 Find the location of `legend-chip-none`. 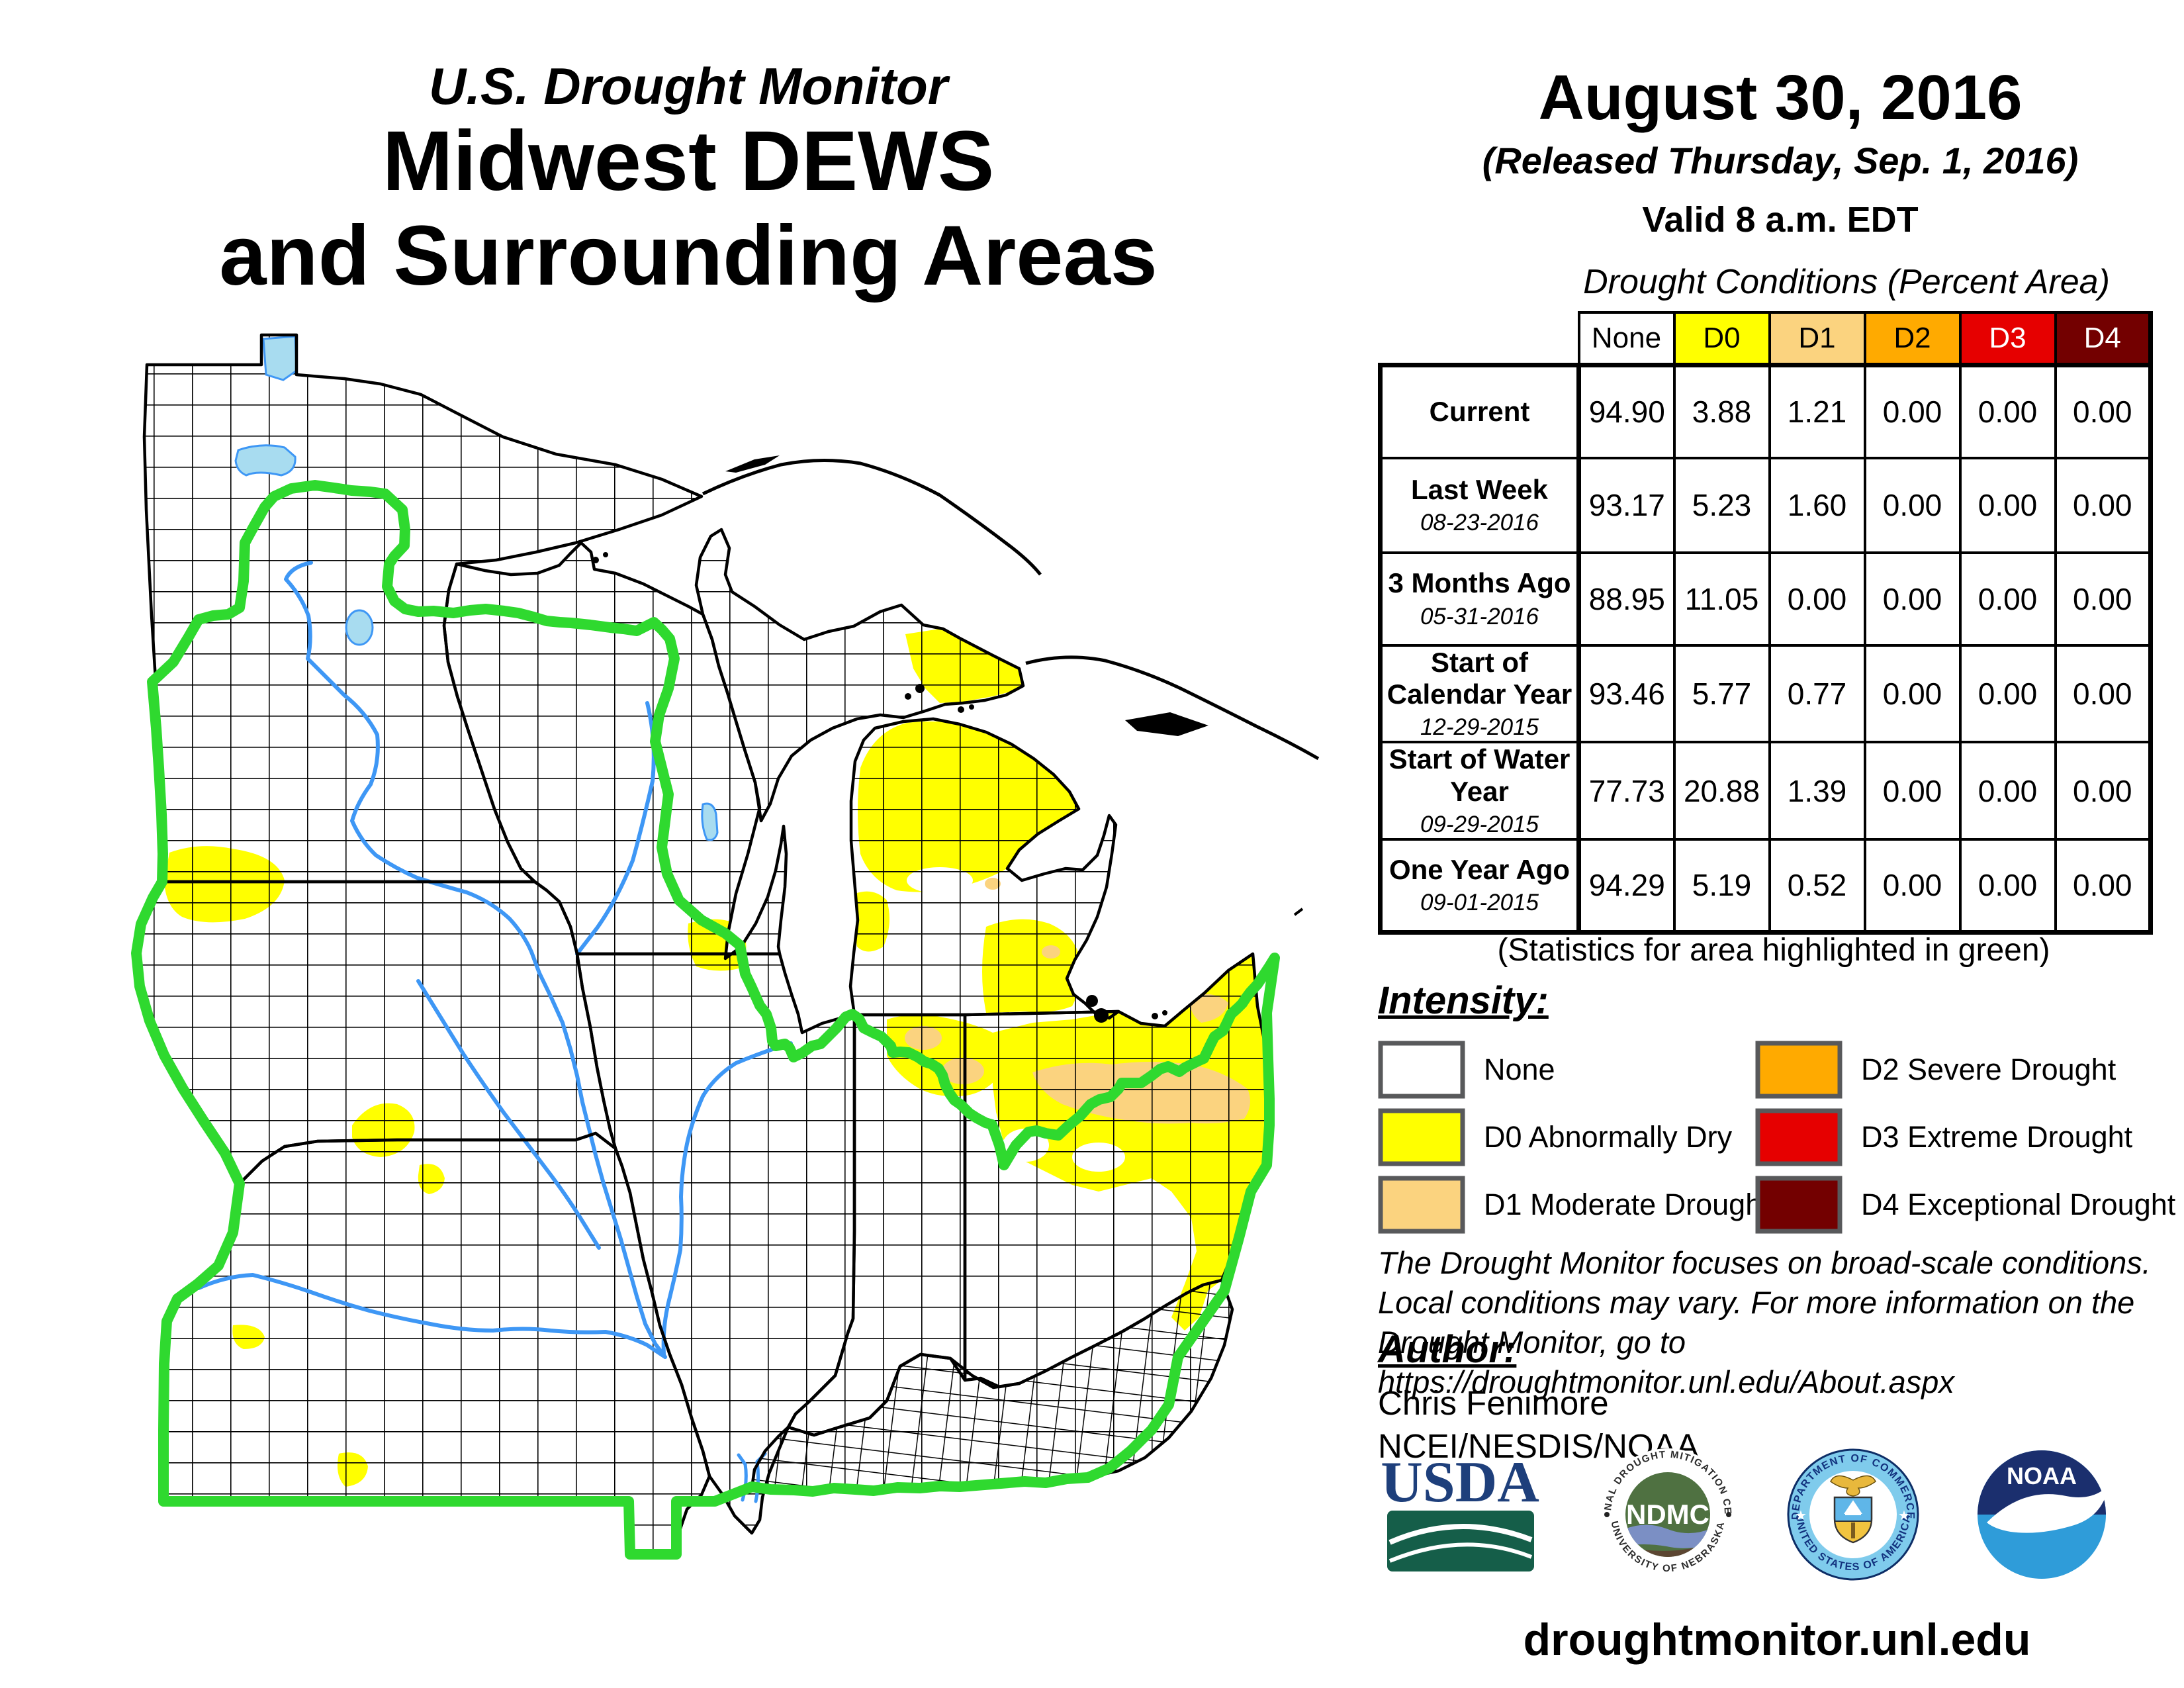

legend-chip-none is located at coordinates (1422, 1070).